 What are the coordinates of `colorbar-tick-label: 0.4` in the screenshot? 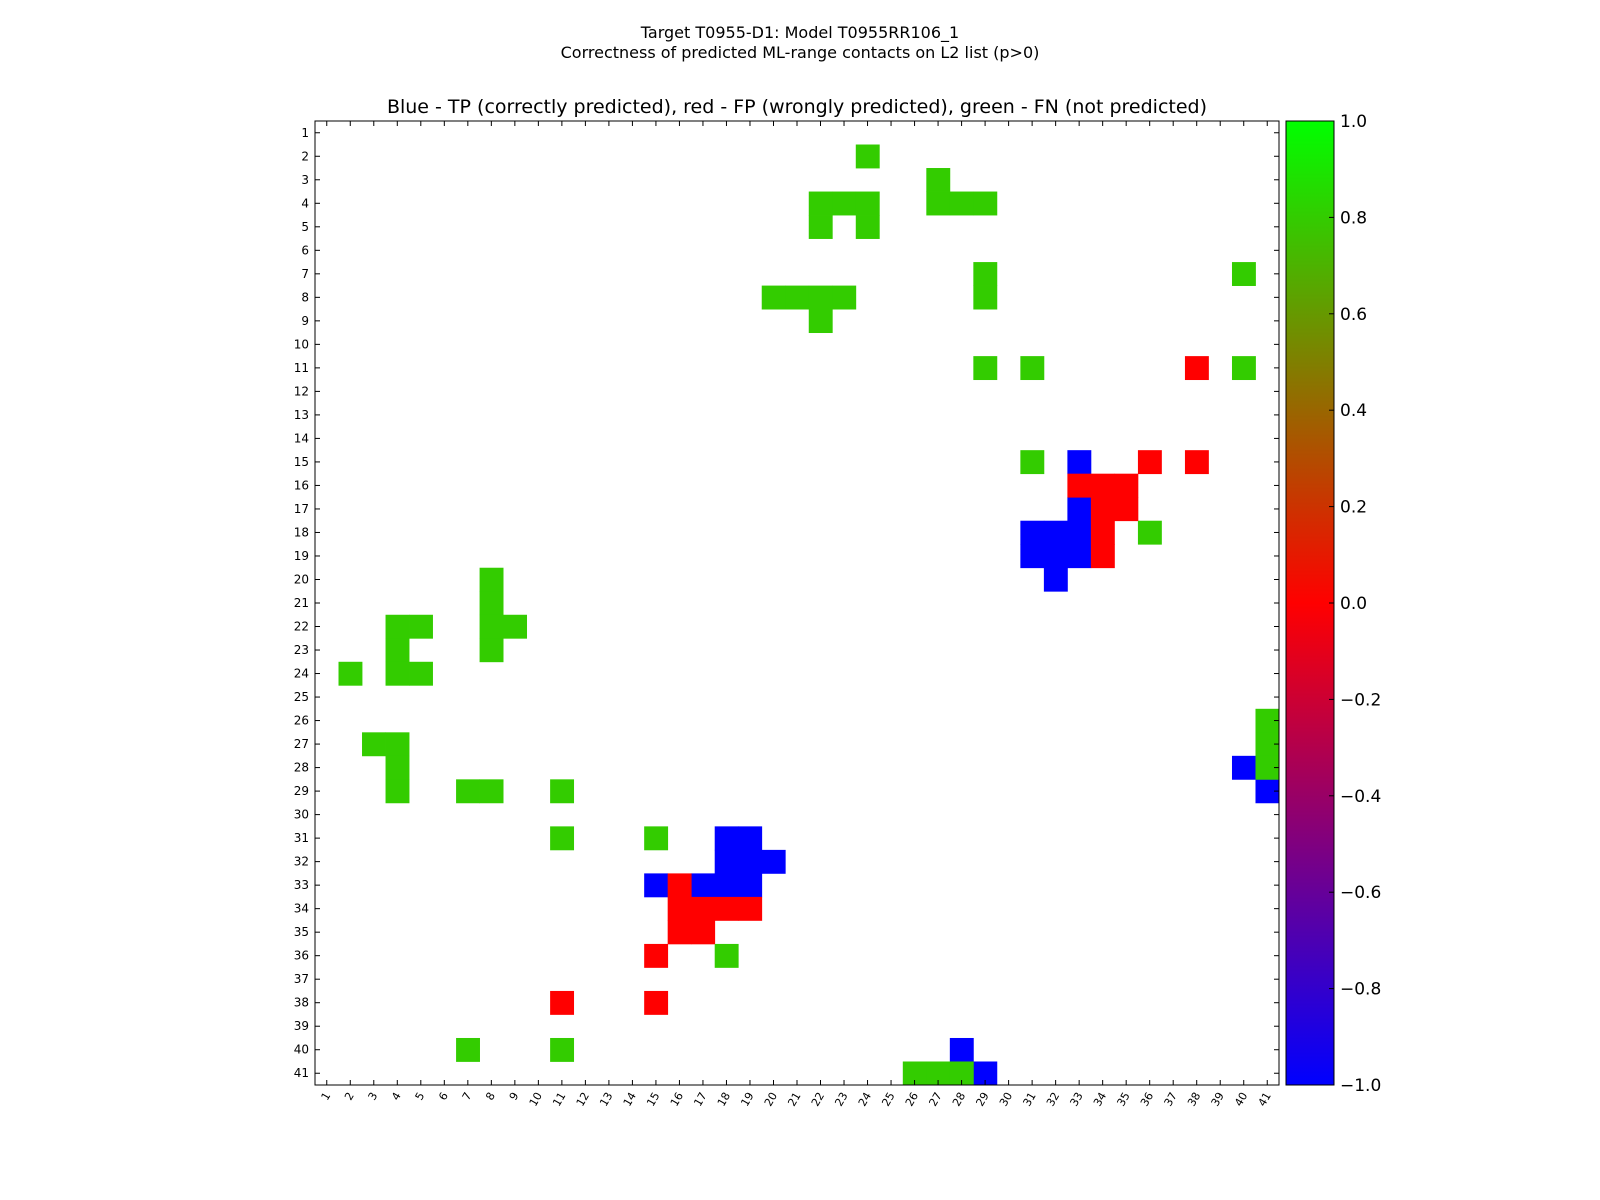 It's located at (1353, 411).